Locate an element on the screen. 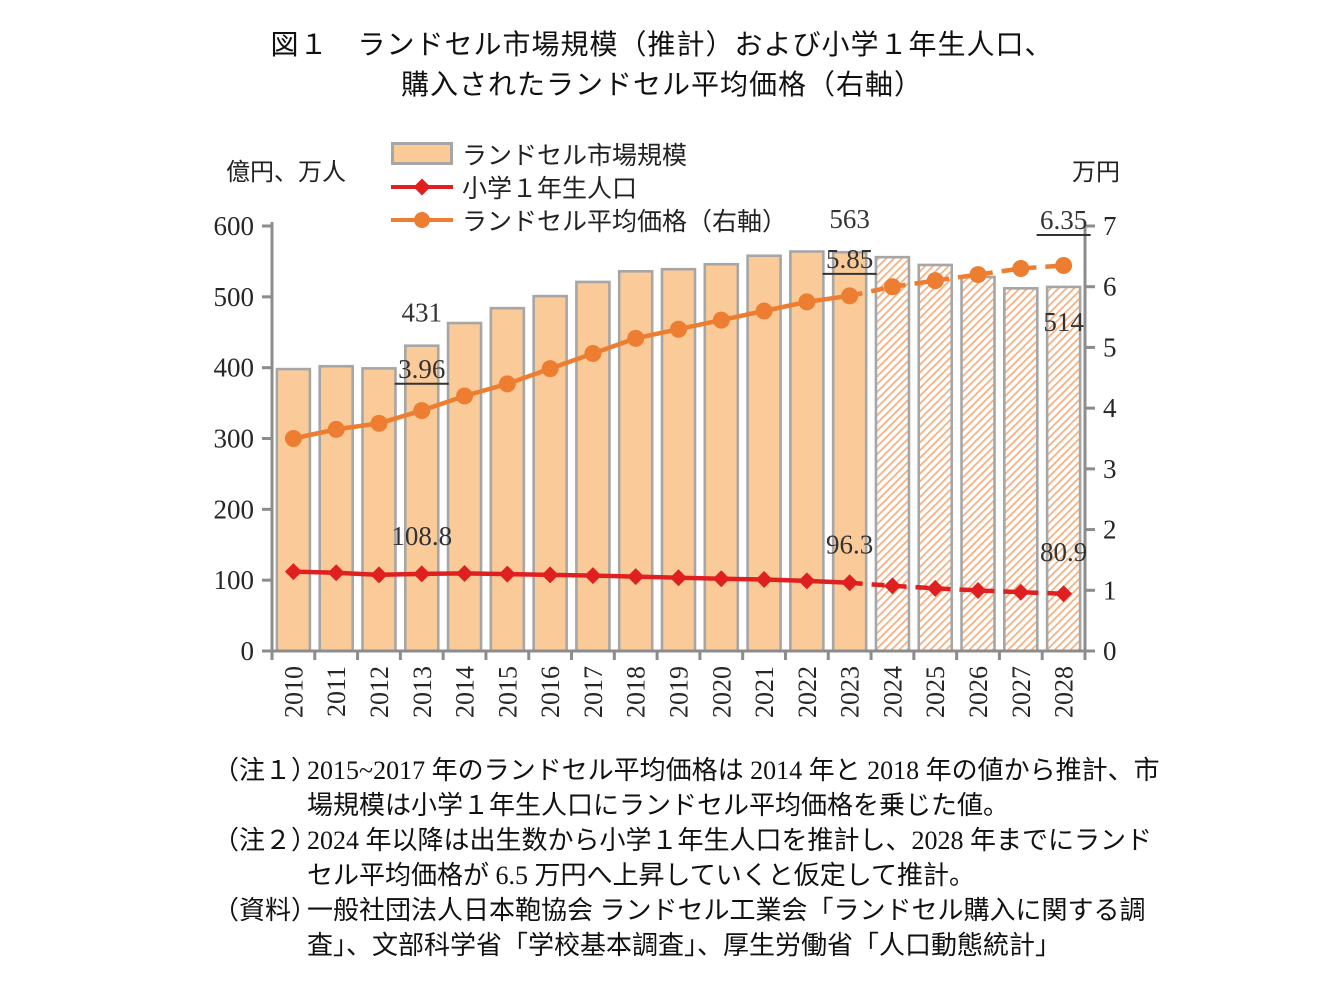 The width and height of the screenshot is (1324, 1000). population-point-2010 is located at coordinates (293, 572).